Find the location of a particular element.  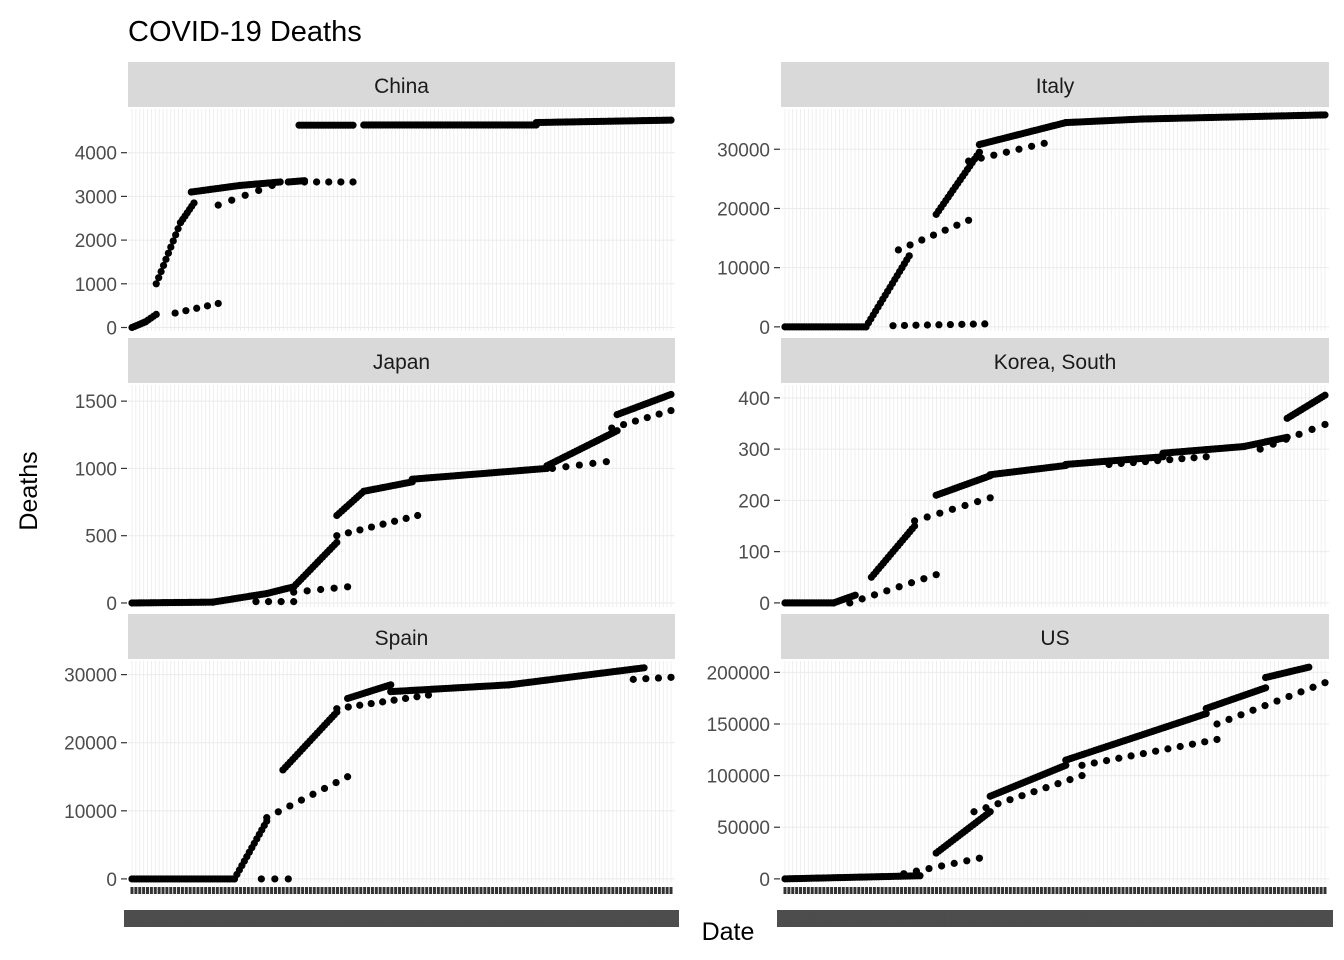

points-japan is located at coordinates (401, 498).